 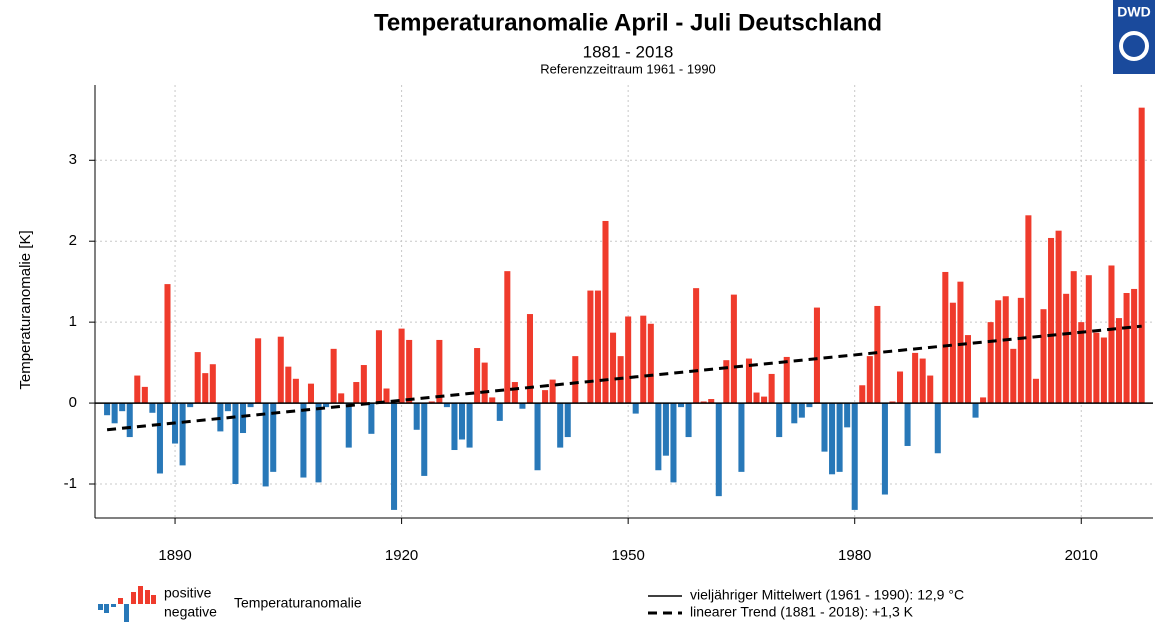 What do you see at coordinates (25, 309) in the screenshot?
I see `y-axis-label: Temperaturanomalie [K]` at bounding box center [25, 309].